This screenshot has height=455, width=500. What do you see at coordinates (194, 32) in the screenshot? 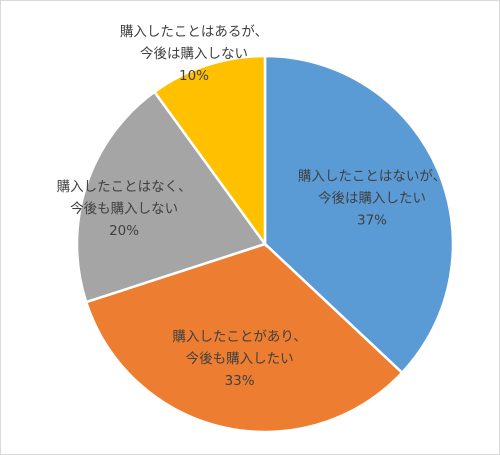
I see `slice-category-label: 購入したことはあるが、` at bounding box center [194, 32].